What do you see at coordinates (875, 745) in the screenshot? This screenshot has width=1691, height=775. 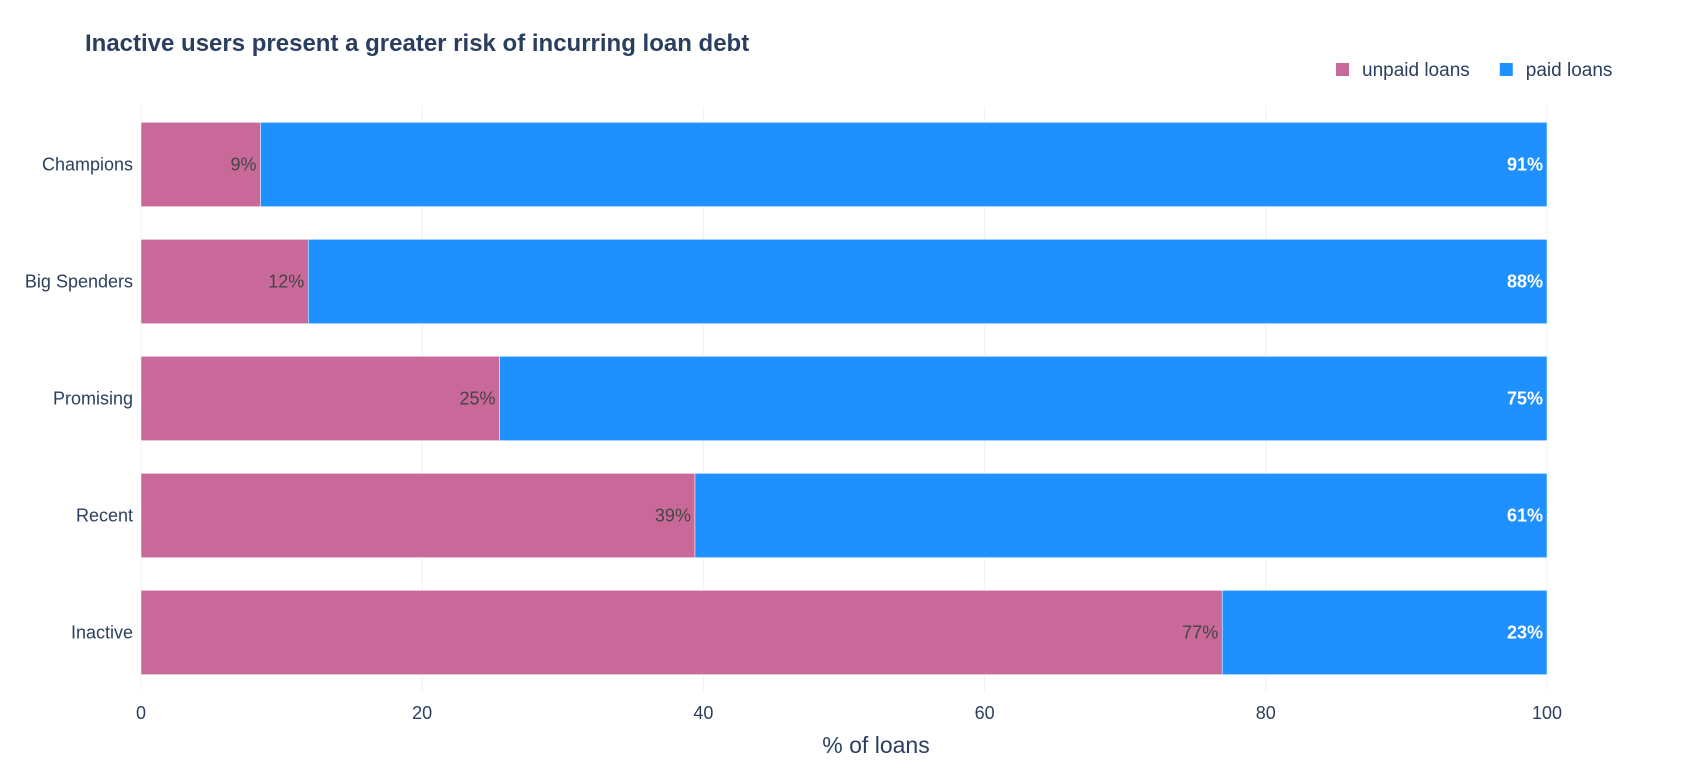 I see `x-axis-title: % of loans` at bounding box center [875, 745].